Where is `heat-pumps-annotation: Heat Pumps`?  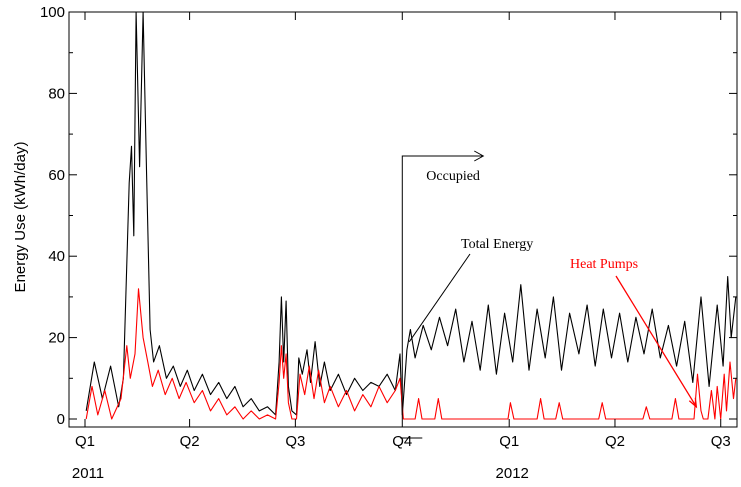
heat-pumps-annotation: Heat Pumps is located at coordinates (634, 333).